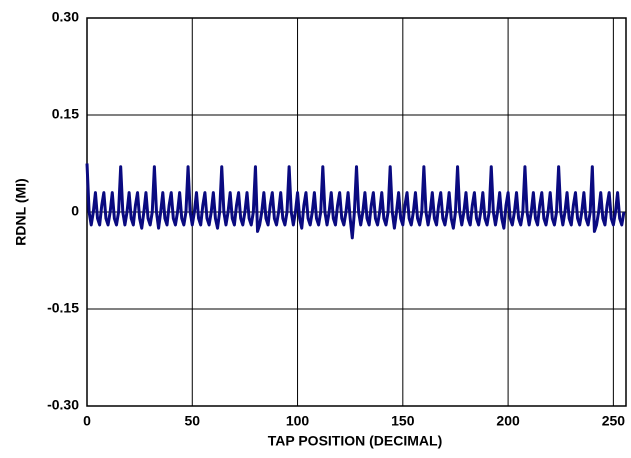 The image size is (631, 458). Describe the element at coordinates (403, 421) in the screenshot. I see `x-tick-label: 150` at that location.